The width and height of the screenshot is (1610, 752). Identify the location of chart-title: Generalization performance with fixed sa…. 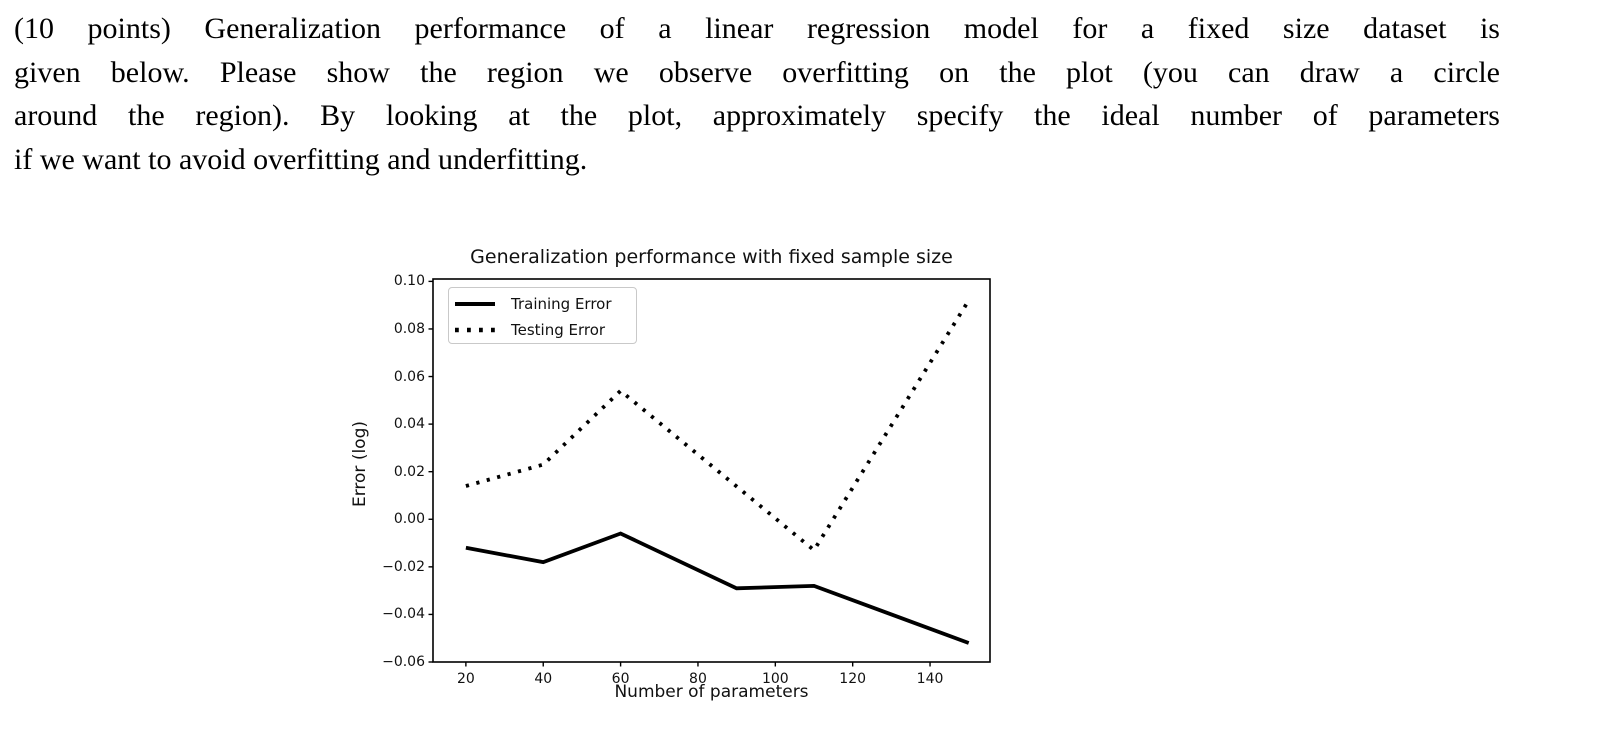
(711, 257).